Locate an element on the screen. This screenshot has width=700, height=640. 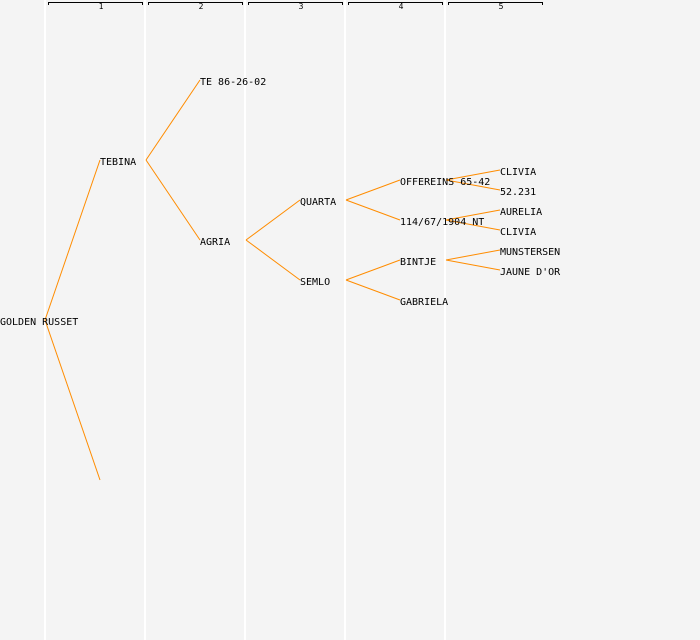
node-agria: AGRIA is located at coordinates (215, 242).